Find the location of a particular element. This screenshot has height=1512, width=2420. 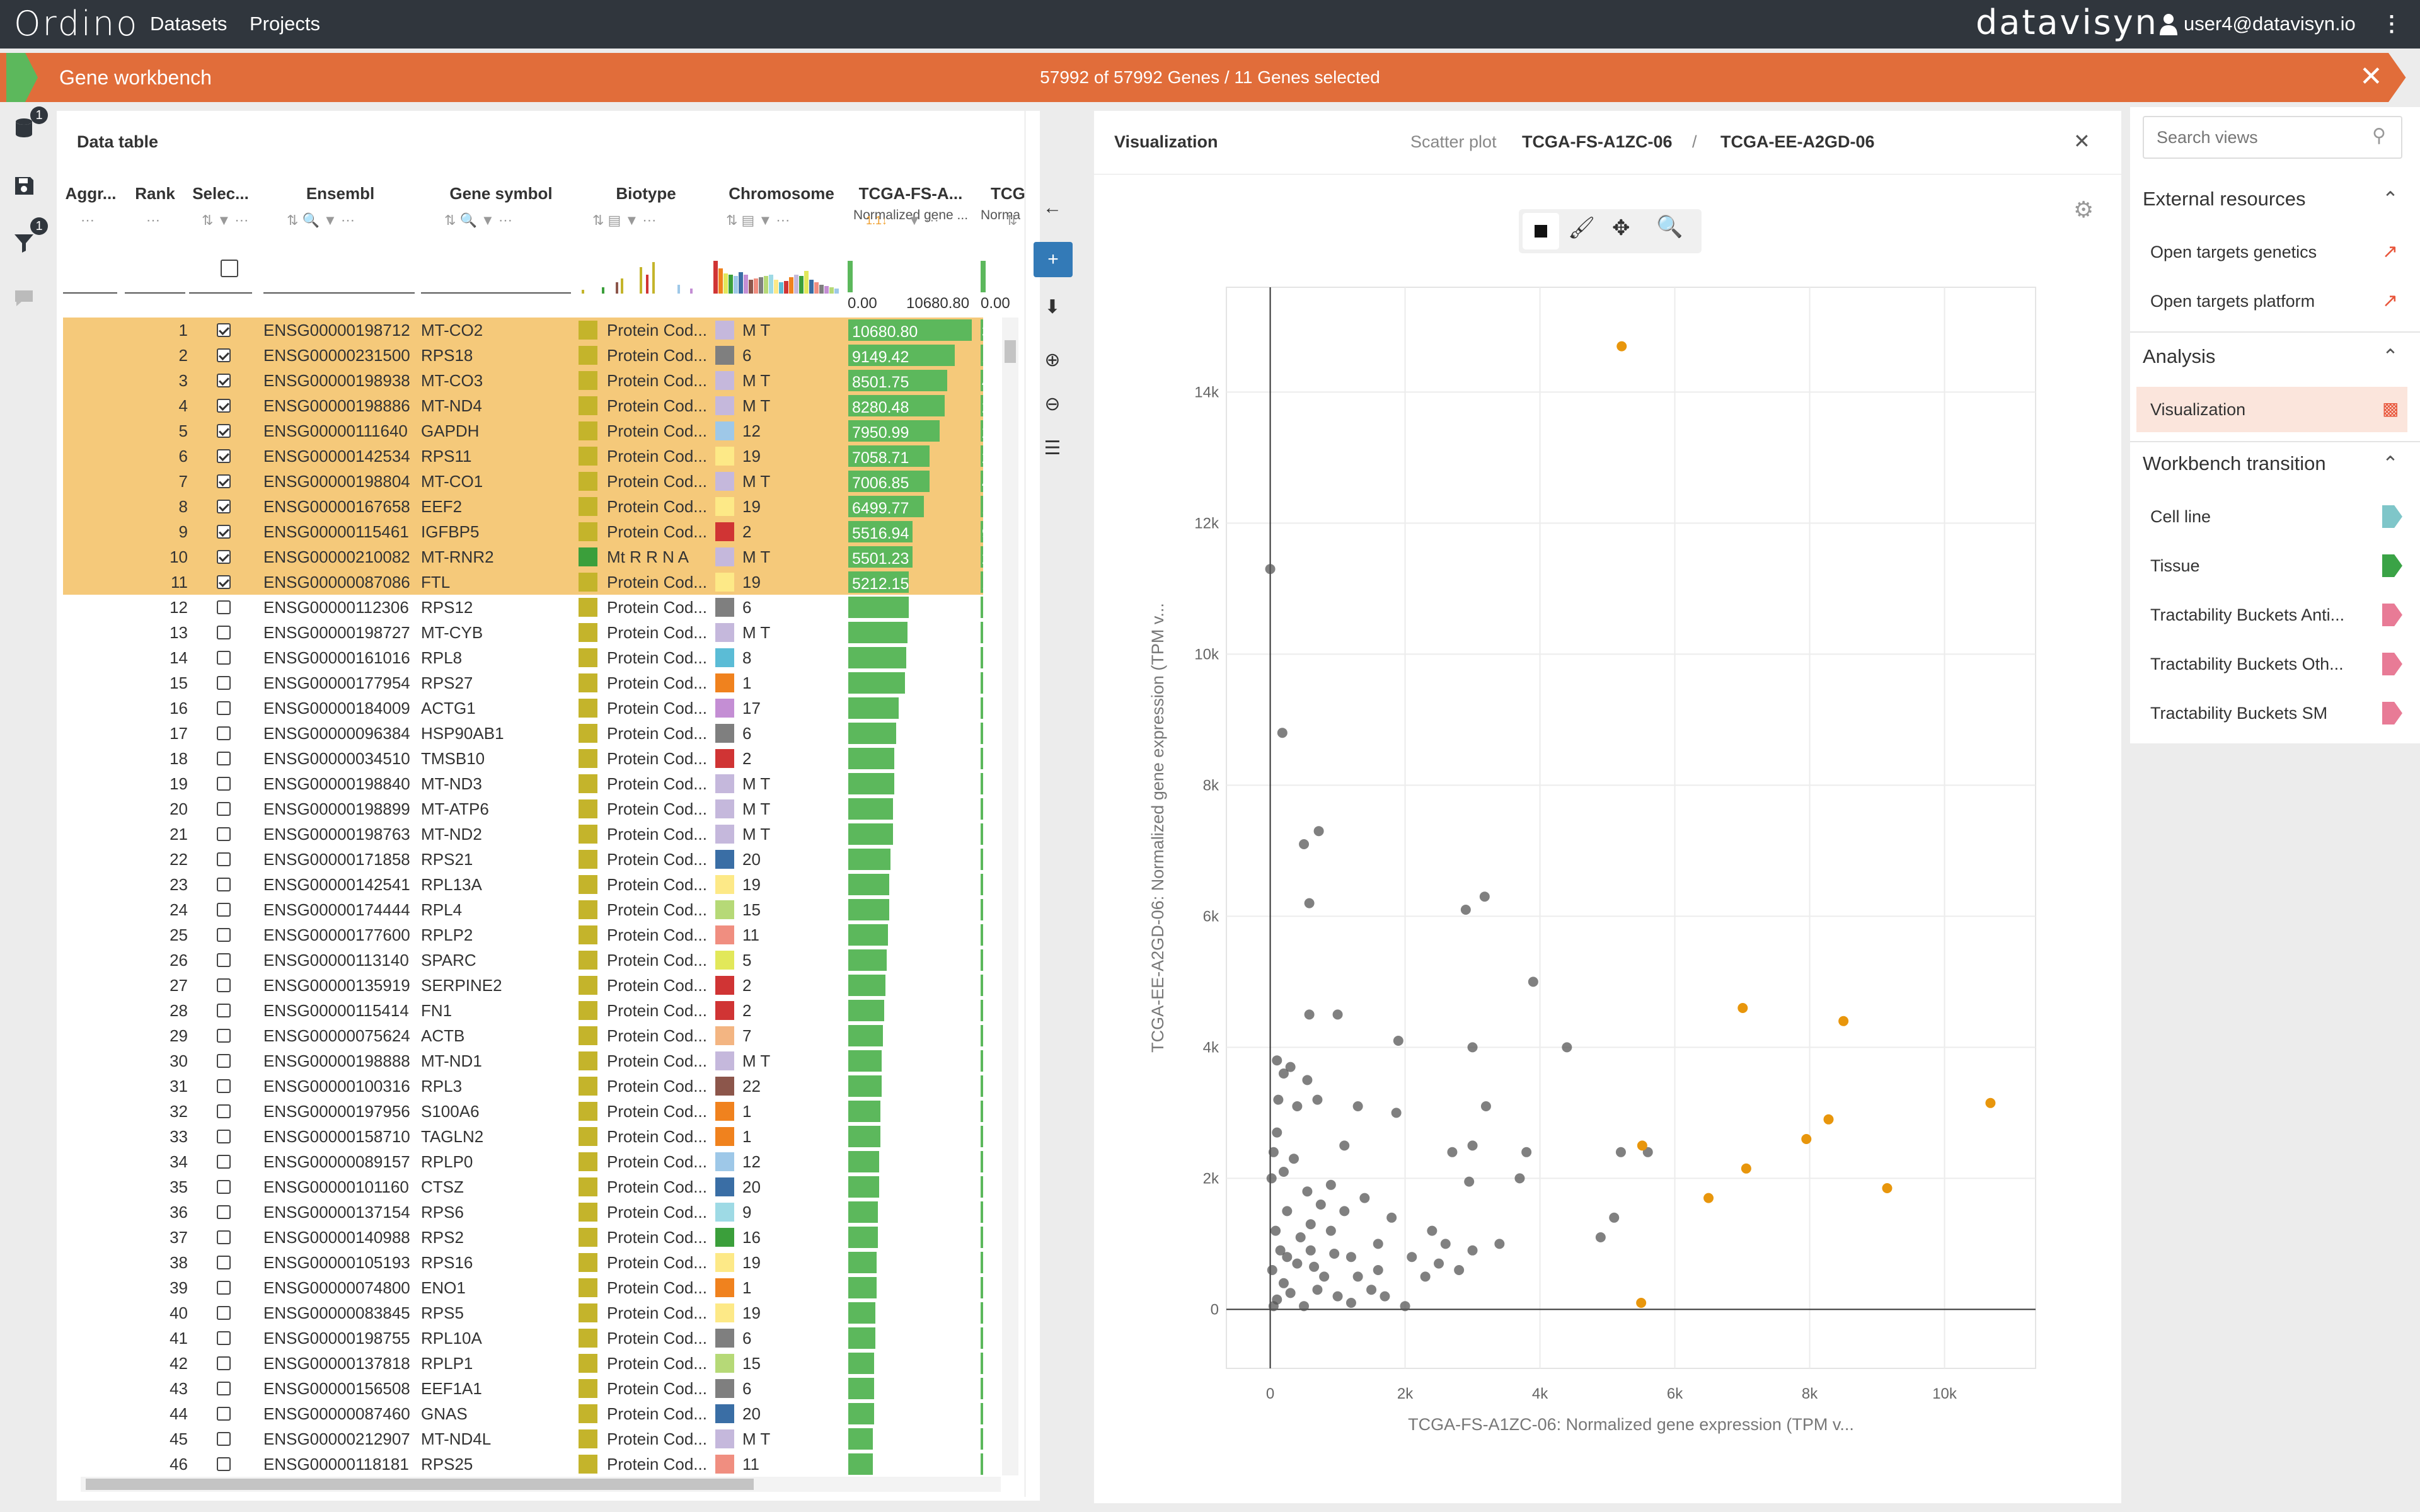

plot-type-label: Scatter plot is located at coordinates (1453, 141).